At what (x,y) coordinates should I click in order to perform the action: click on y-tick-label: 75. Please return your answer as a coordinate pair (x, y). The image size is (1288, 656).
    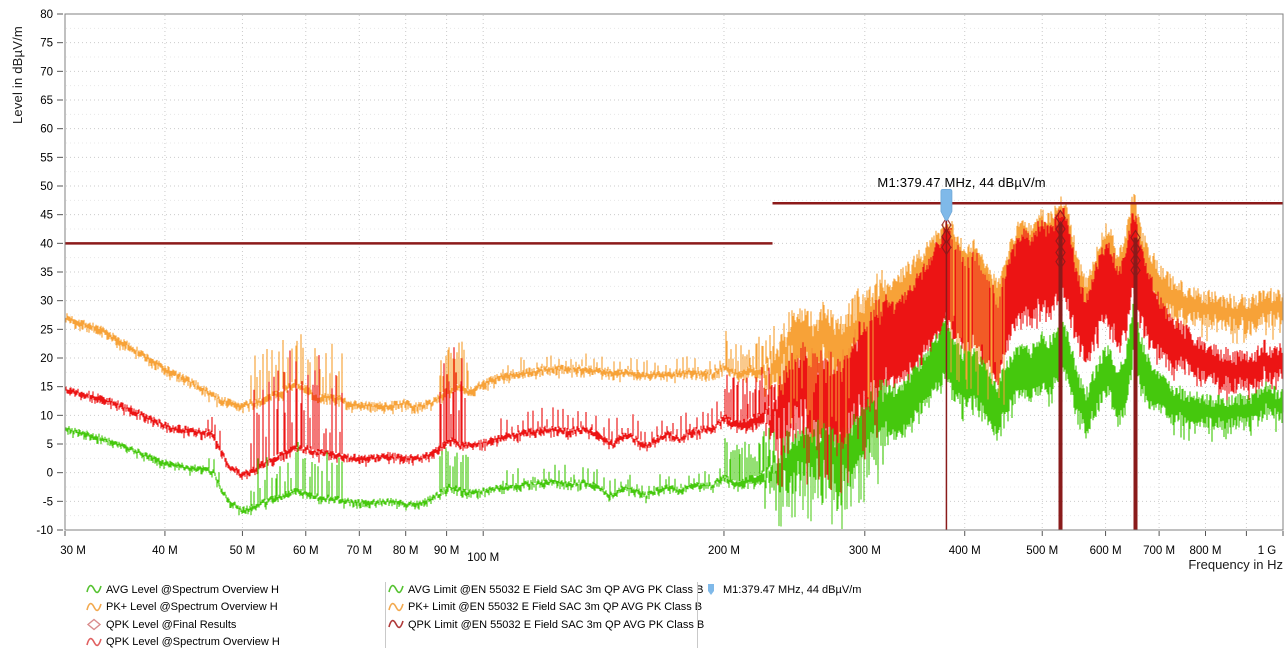
    Looking at the image, I should click on (46, 44).